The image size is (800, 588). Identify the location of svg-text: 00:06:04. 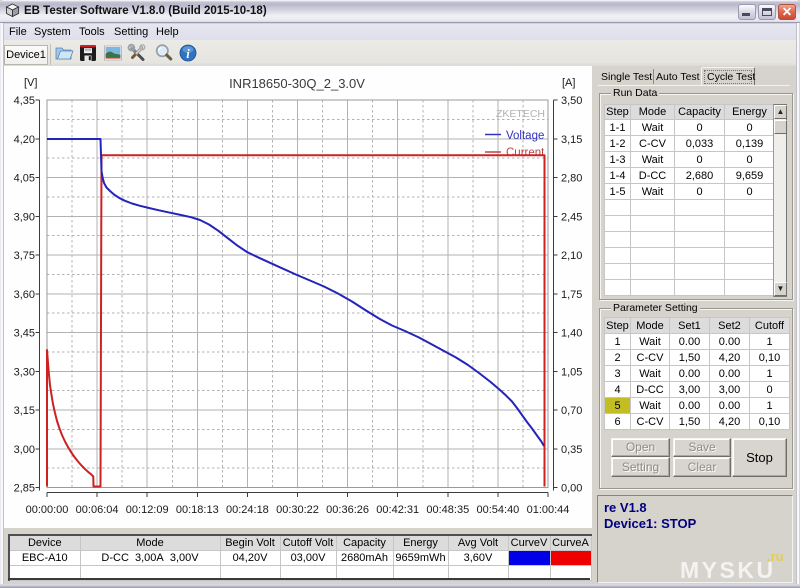
(97, 510).